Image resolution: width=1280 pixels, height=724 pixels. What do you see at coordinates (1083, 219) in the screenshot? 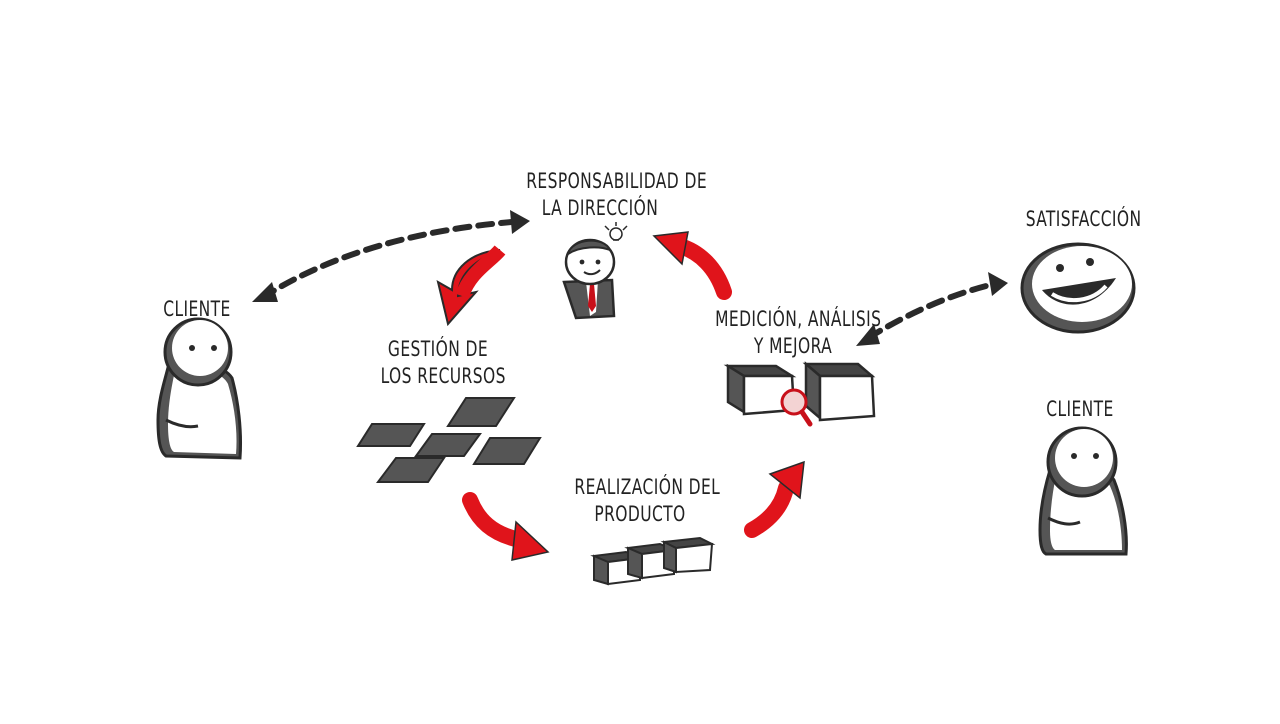
I see `satisfaccion-label: SATISFACCIÓN` at bounding box center [1083, 219].